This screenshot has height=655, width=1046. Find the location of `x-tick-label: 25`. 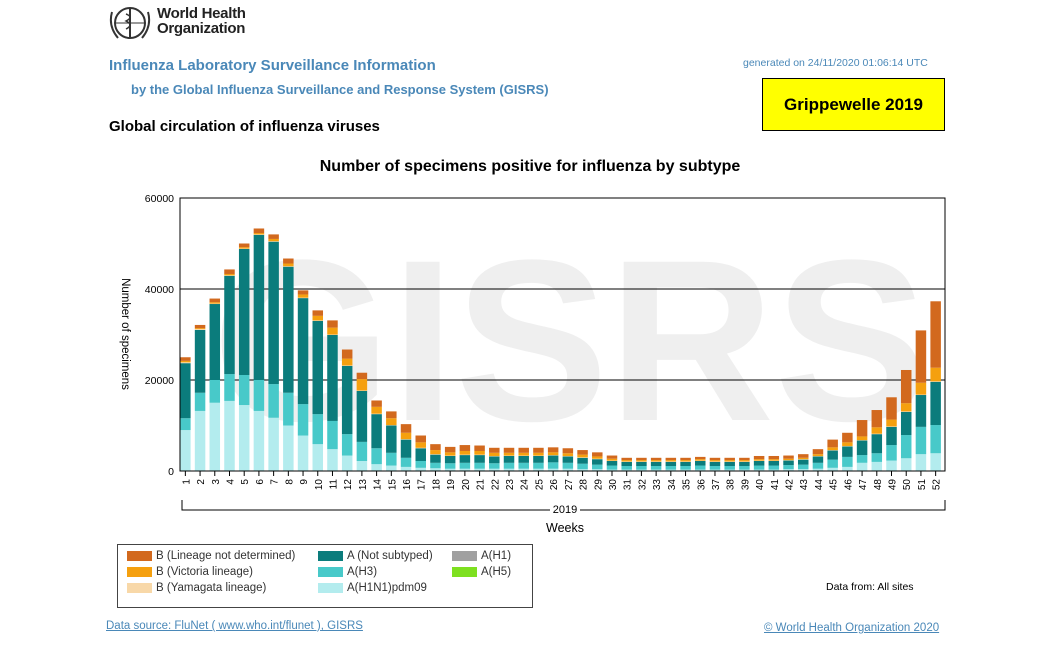

x-tick-label: 25 is located at coordinates (539, 485).